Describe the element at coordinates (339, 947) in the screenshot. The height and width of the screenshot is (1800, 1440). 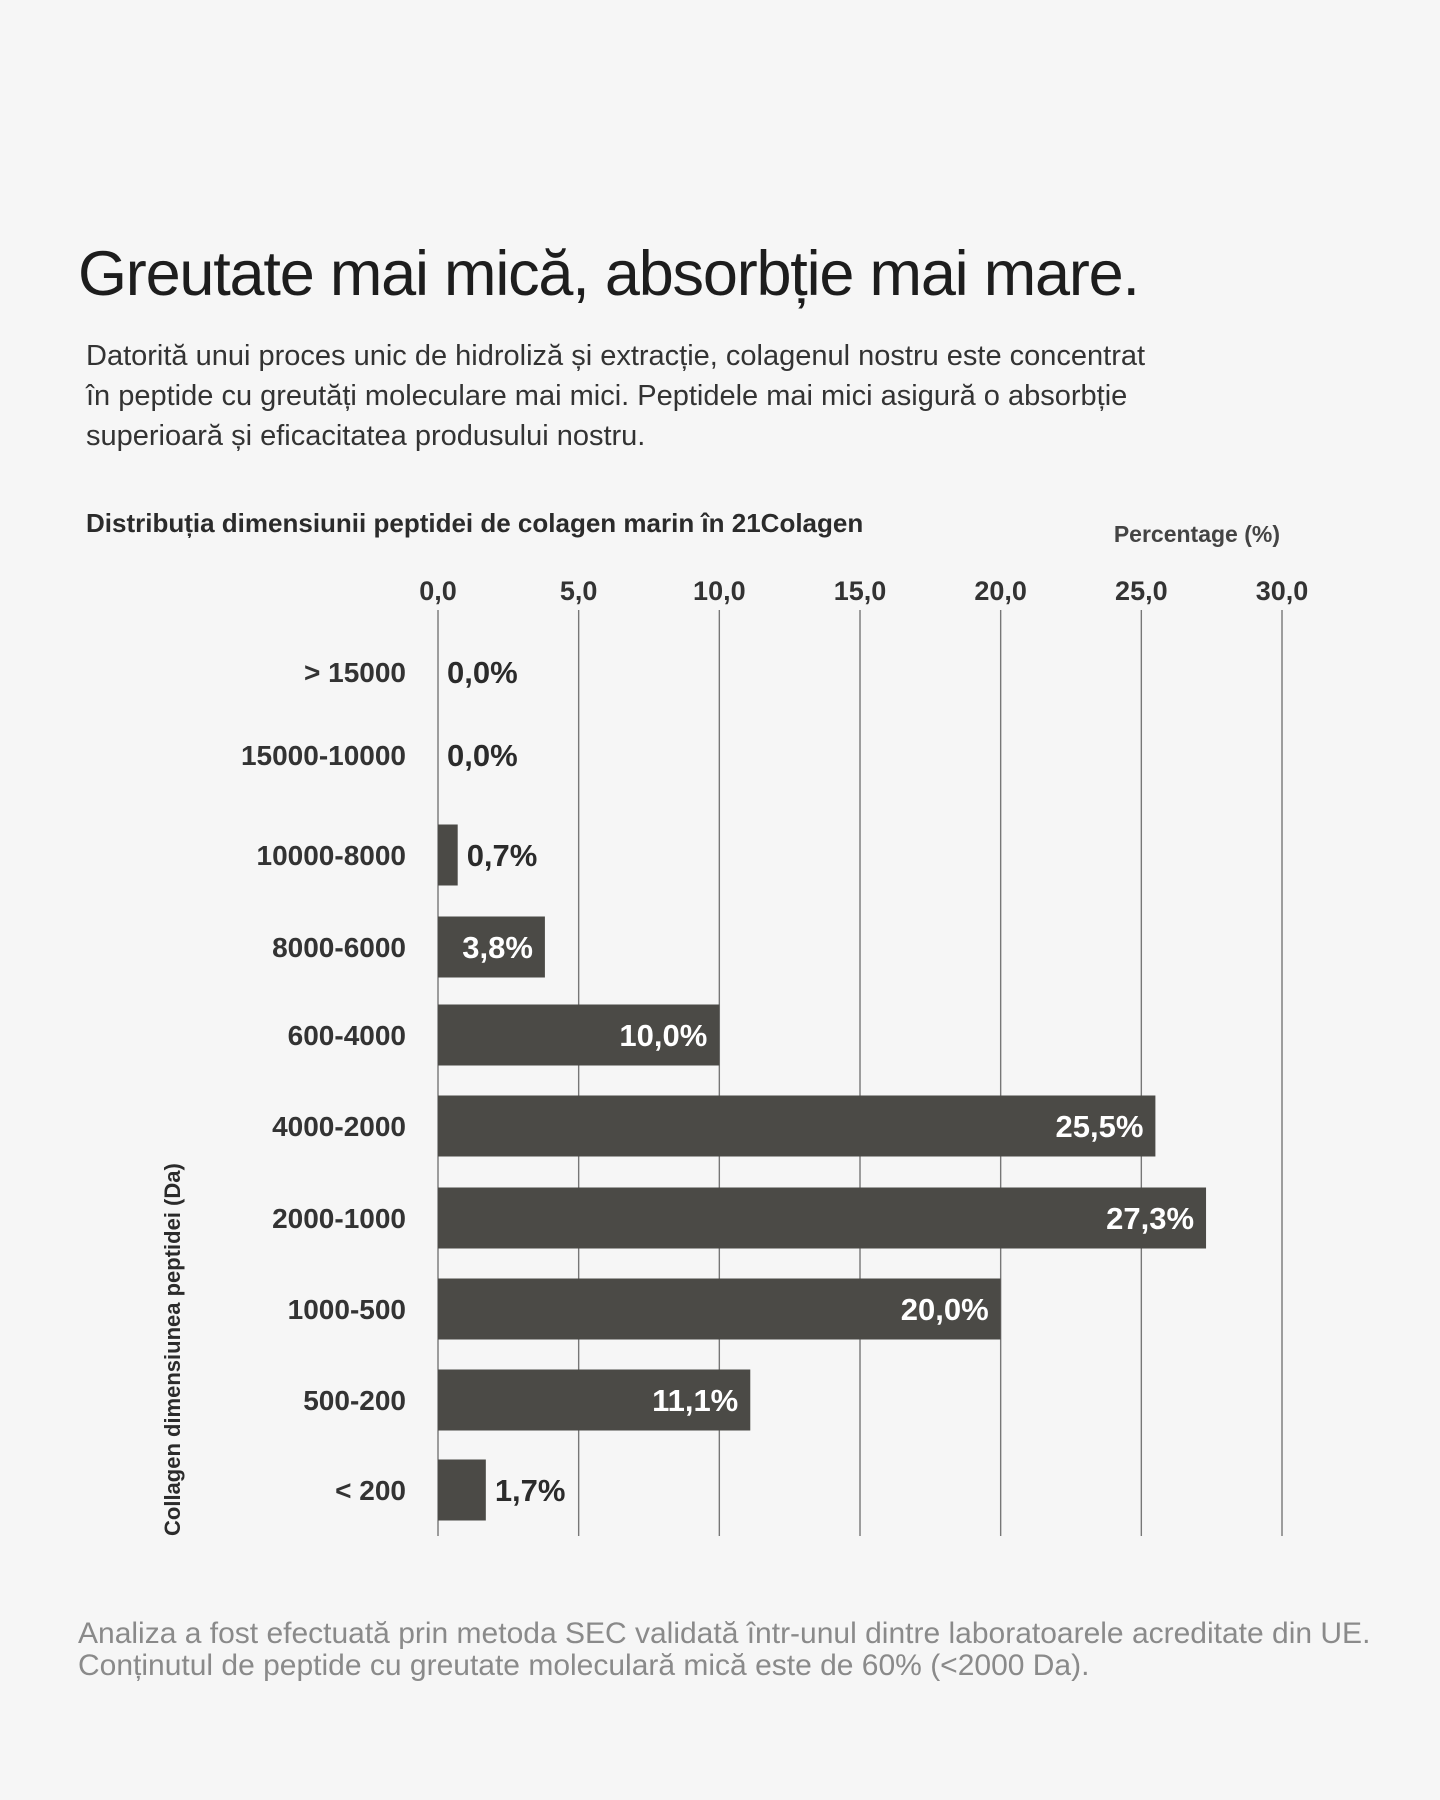
I see `category-label: 8000-6000` at that location.